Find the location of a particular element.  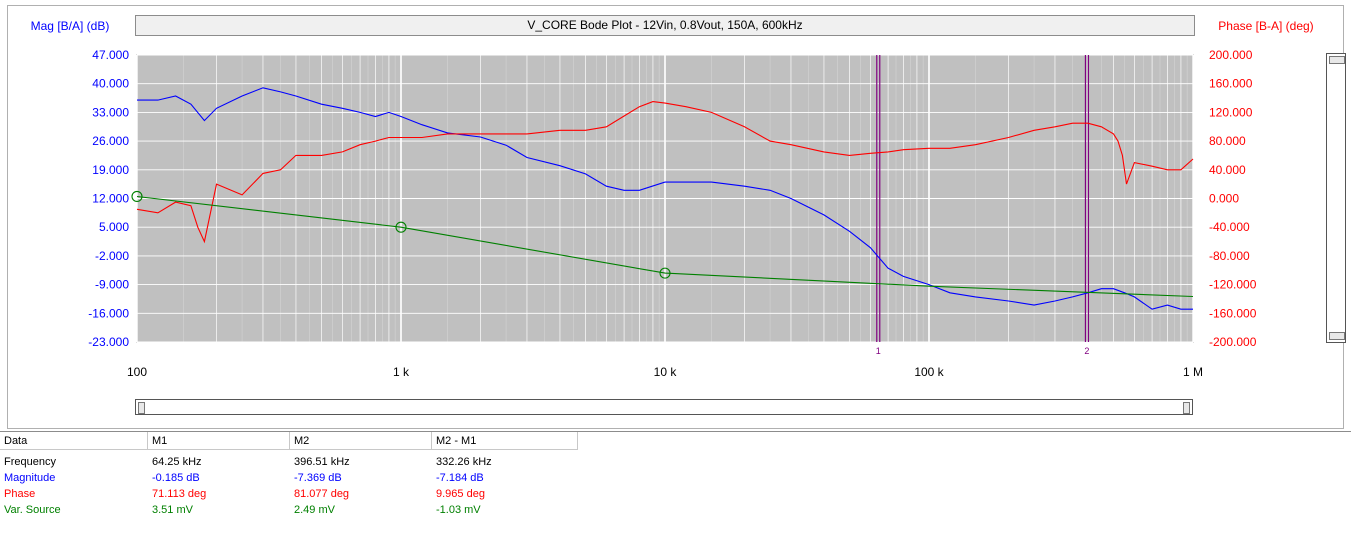

row-label: Frequency is located at coordinates (30, 462).